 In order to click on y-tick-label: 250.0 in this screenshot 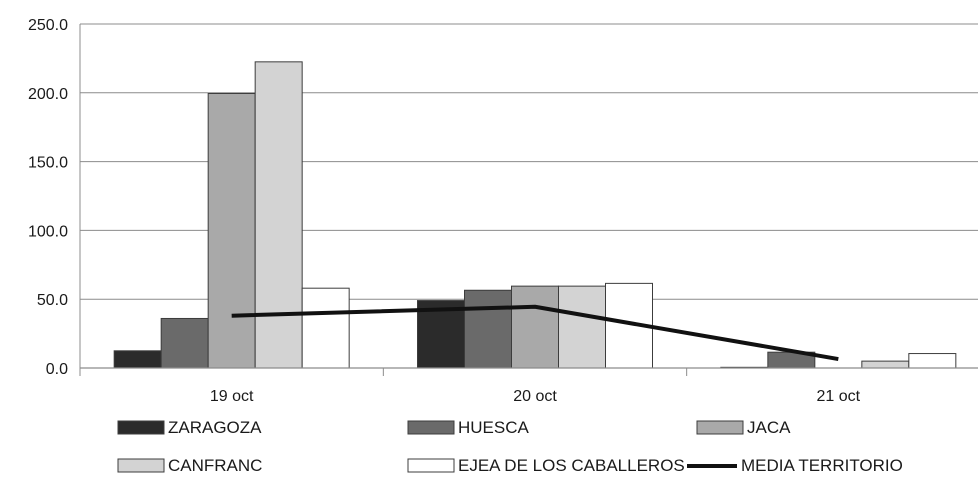, I will do `click(48, 25)`.